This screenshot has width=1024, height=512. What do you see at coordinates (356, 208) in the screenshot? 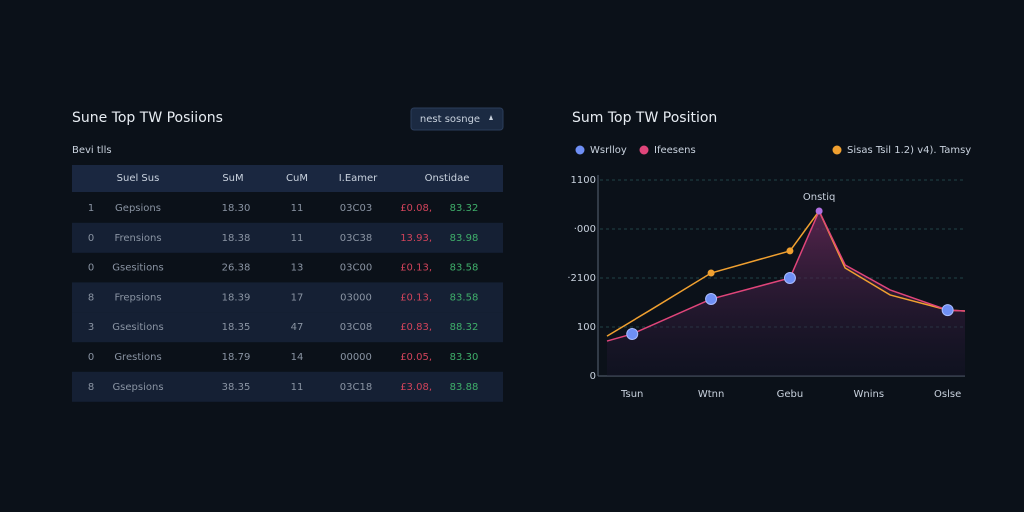
I see `table-cell: 03C03` at bounding box center [356, 208].